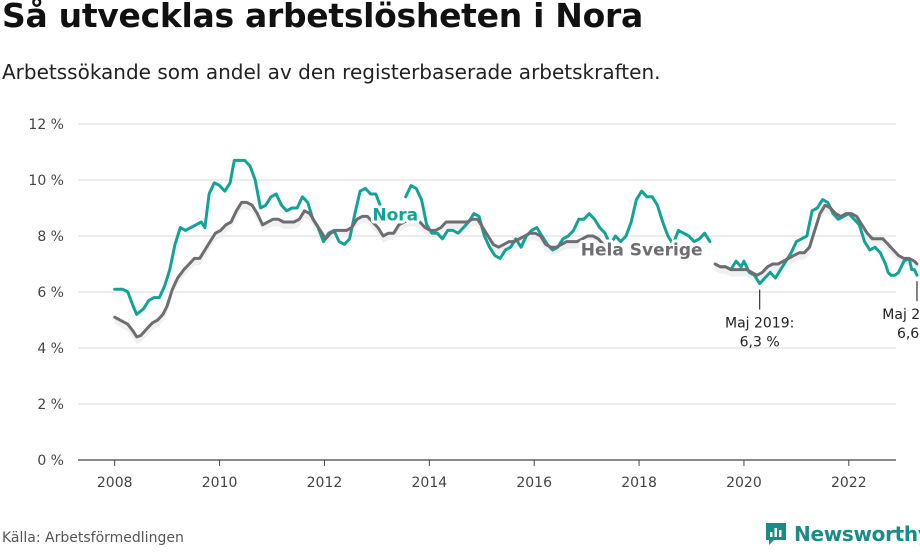 The image size is (920, 552). Describe the element at coordinates (46, 125) in the screenshot. I see `y-tick-label: 12 %` at that location.